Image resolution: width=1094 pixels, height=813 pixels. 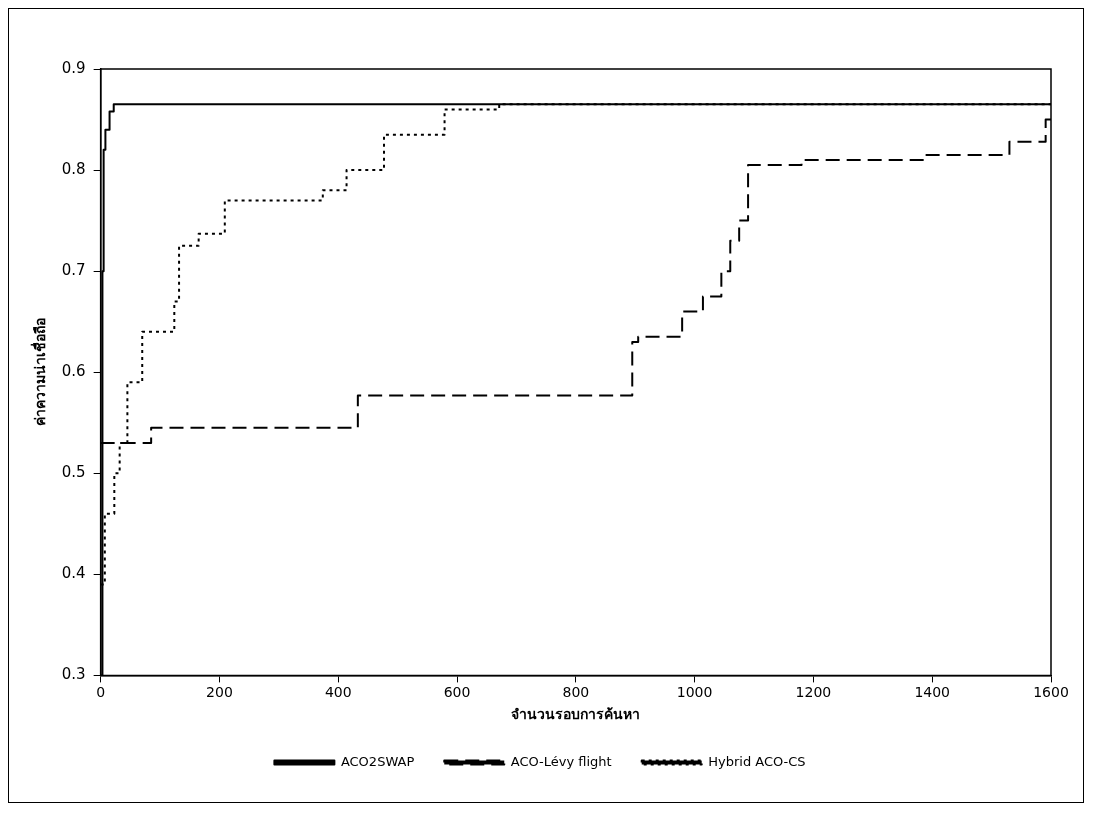 I want to click on x-tick-label: 1000, so click(x=694, y=692).